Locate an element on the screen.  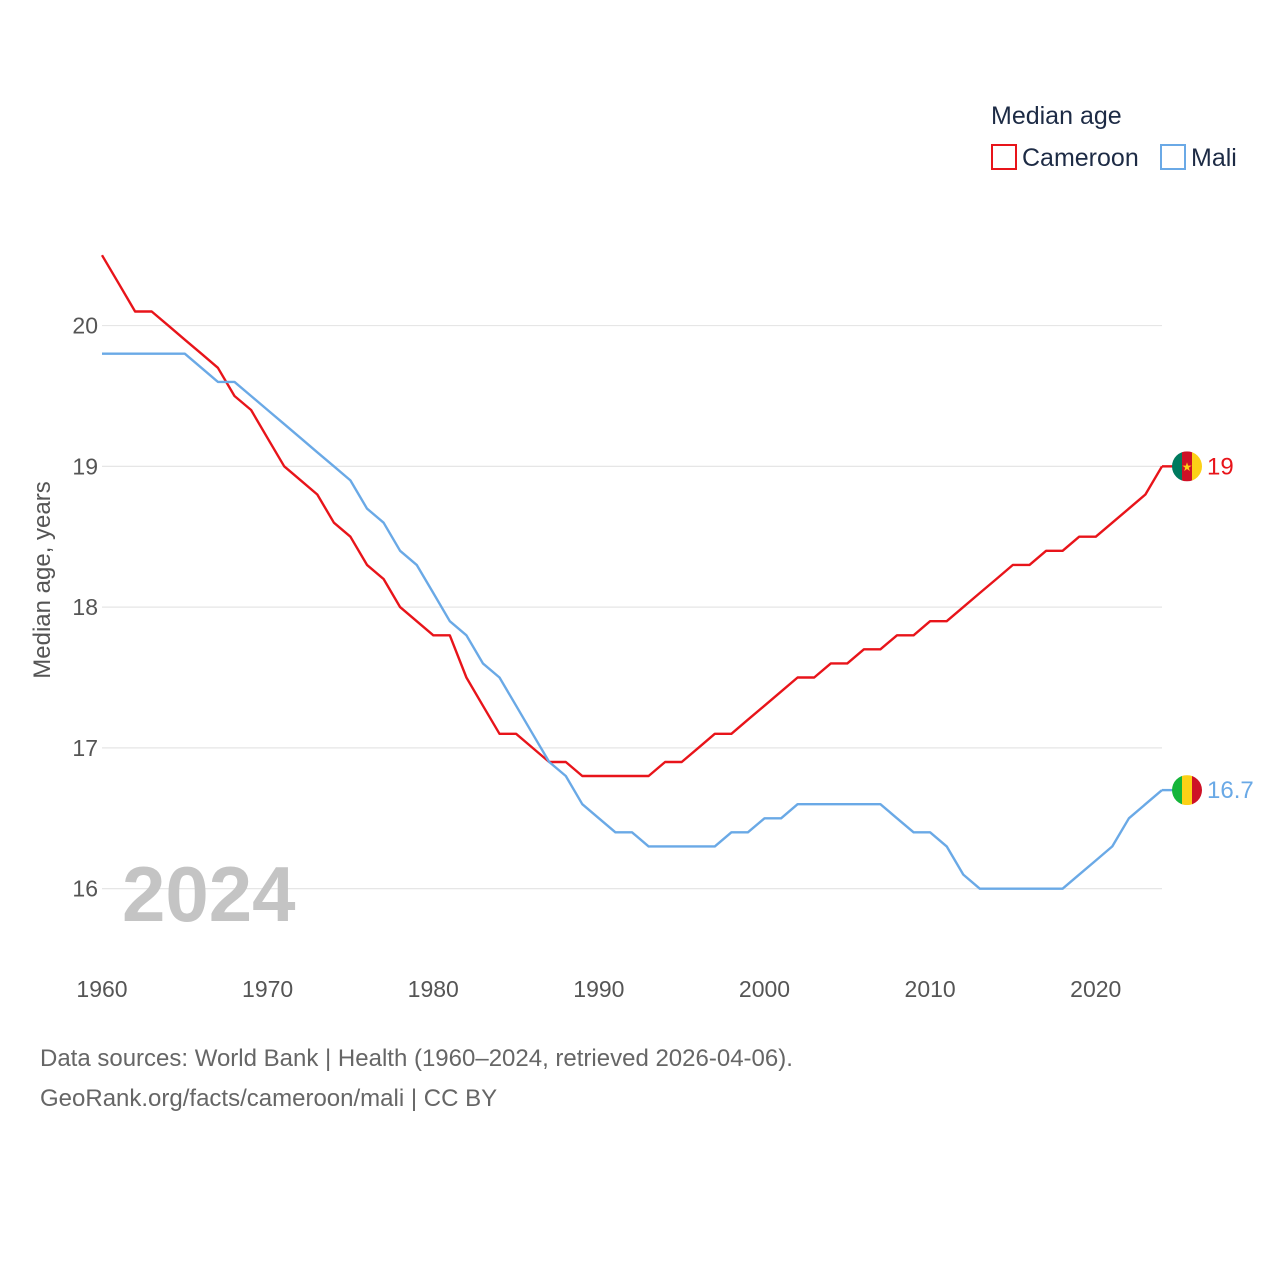
legend-title: Median age is located at coordinates (1056, 116).